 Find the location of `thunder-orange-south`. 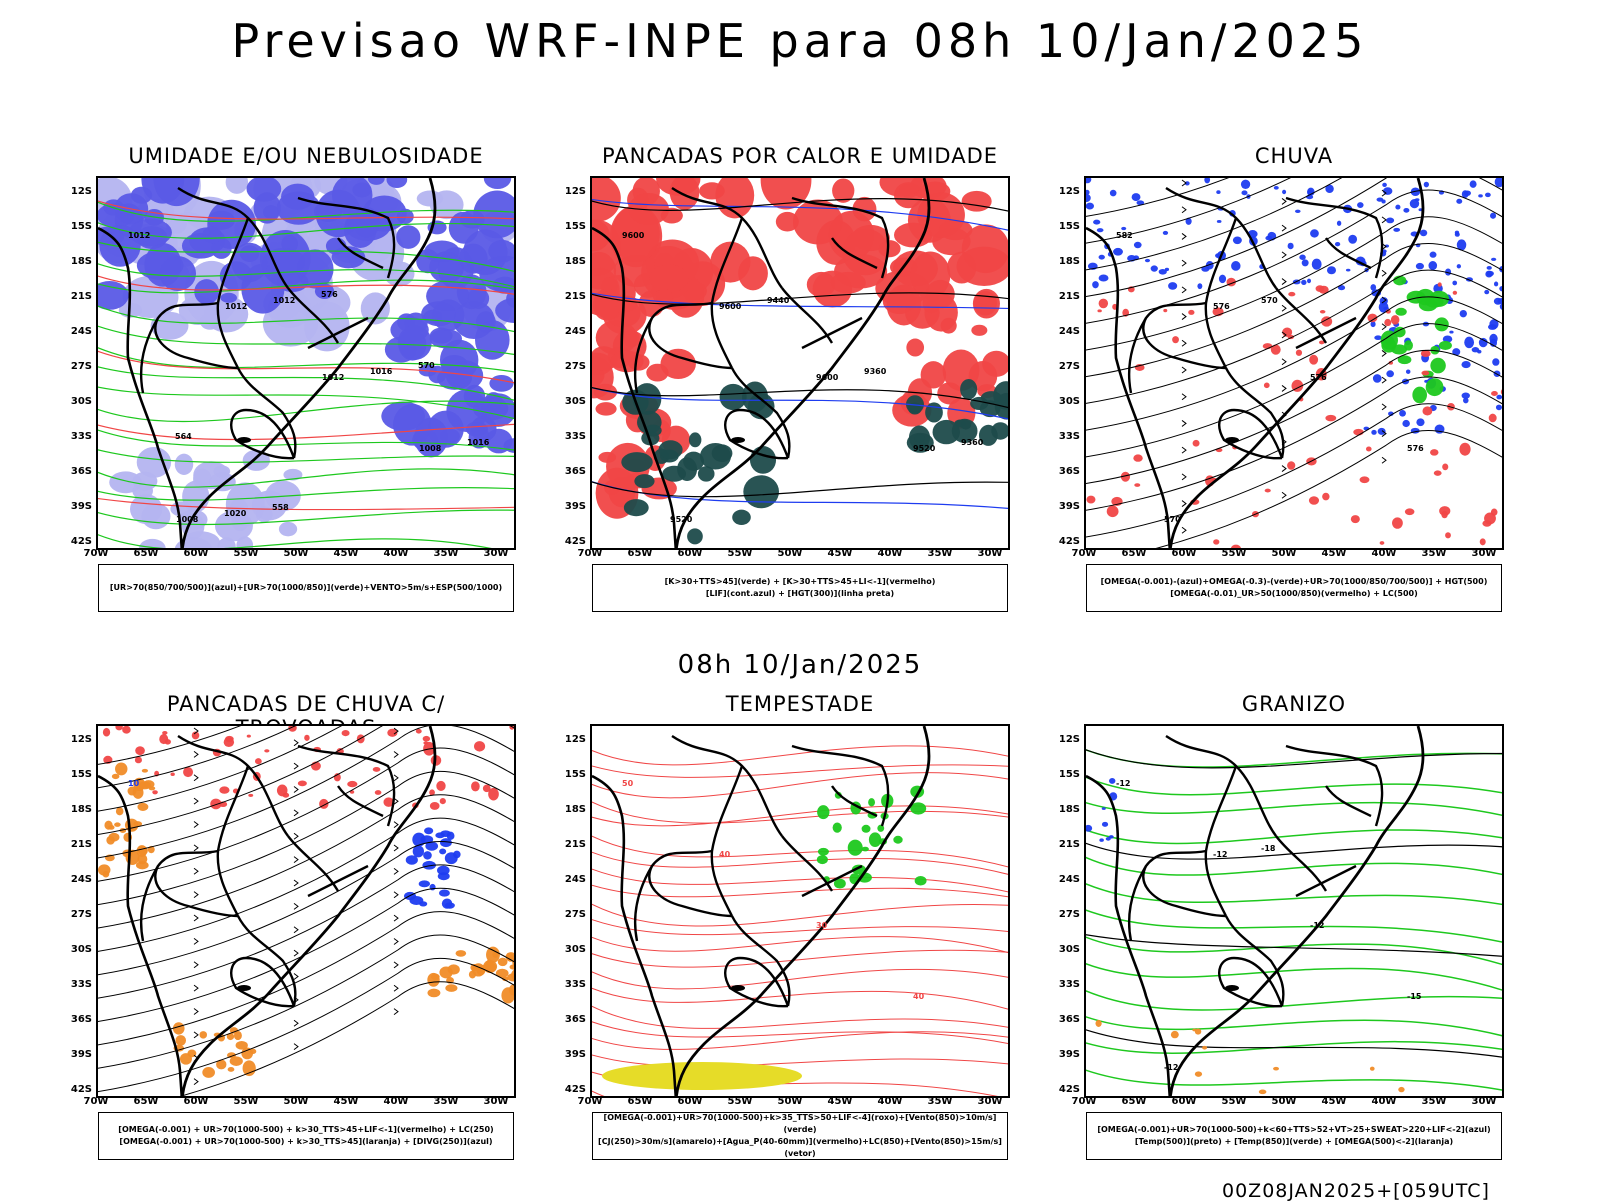

thunder-orange-south is located at coordinates (214, 1050).